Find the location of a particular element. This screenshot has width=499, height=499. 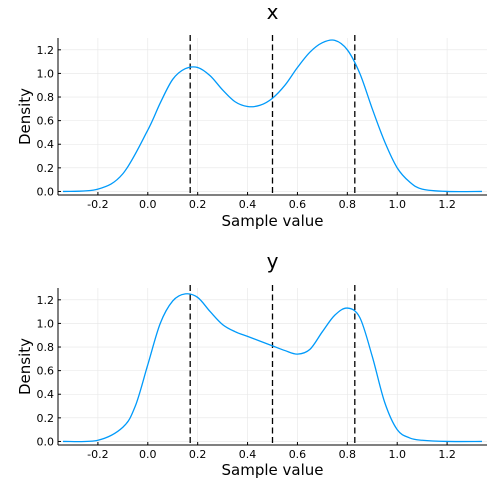

chart-title: y is located at coordinates (273, 261).